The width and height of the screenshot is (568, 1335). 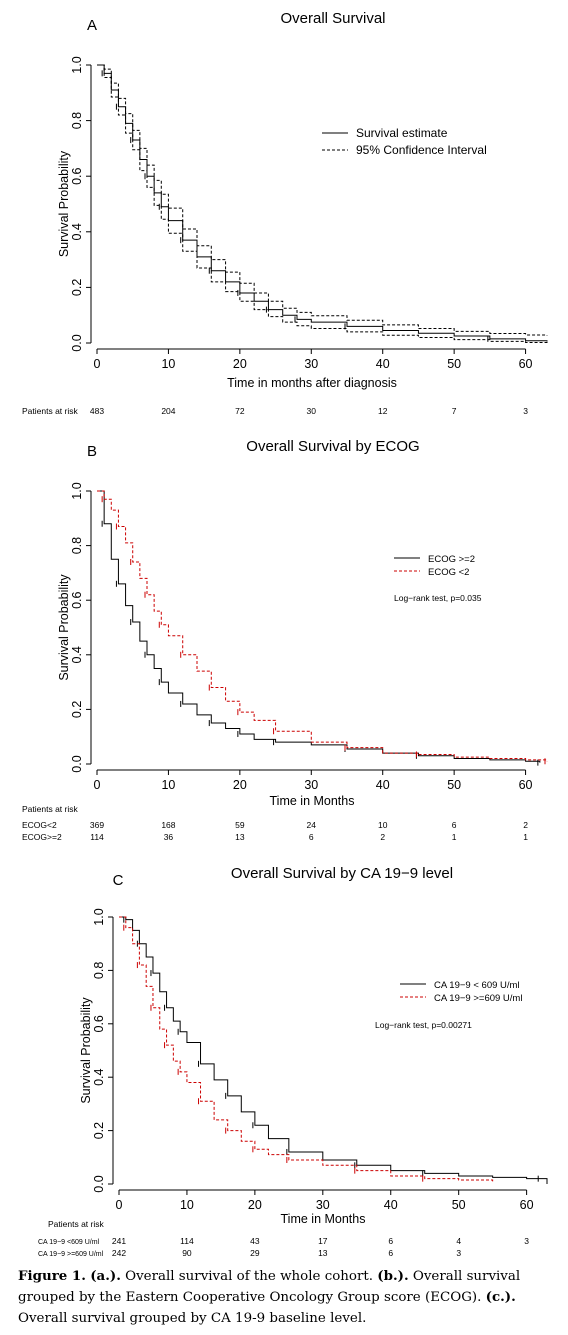 I want to click on panel-c-risk-value: 90, so click(x=187, y=1253).